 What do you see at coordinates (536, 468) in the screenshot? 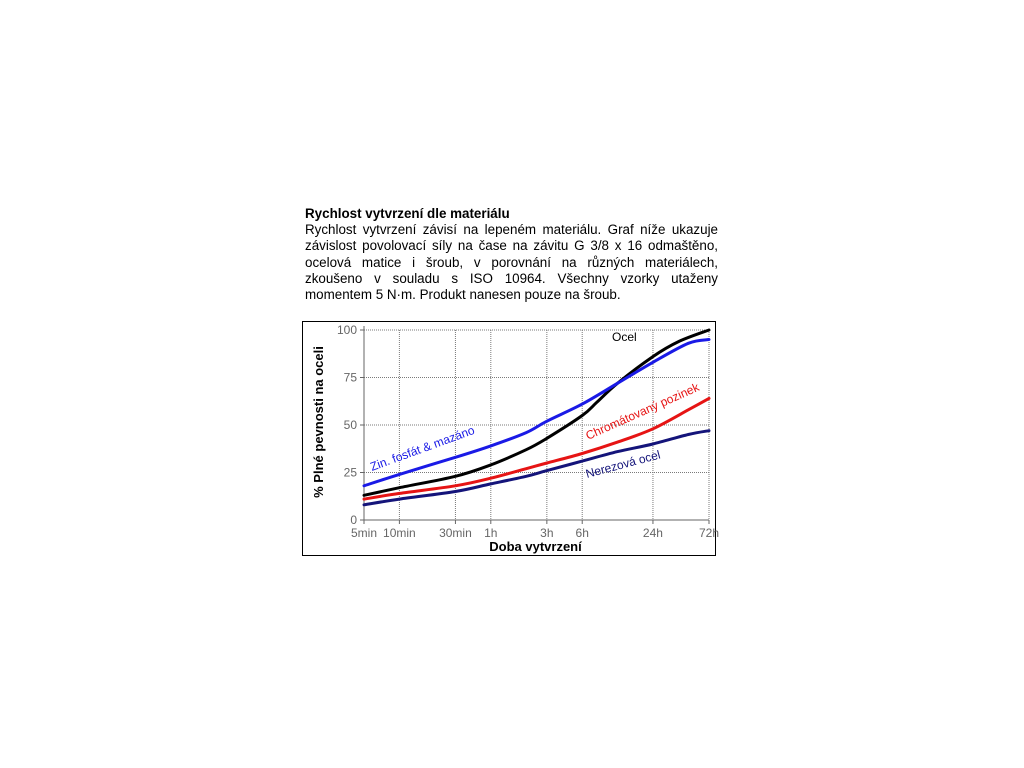
I see `series-line-nerezova-ocel` at bounding box center [536, 468].